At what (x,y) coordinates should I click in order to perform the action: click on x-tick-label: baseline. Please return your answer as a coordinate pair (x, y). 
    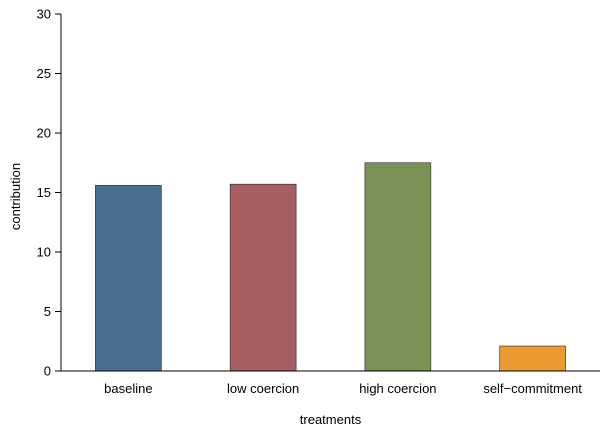
    Looking at the image, I should click on (128, 388).